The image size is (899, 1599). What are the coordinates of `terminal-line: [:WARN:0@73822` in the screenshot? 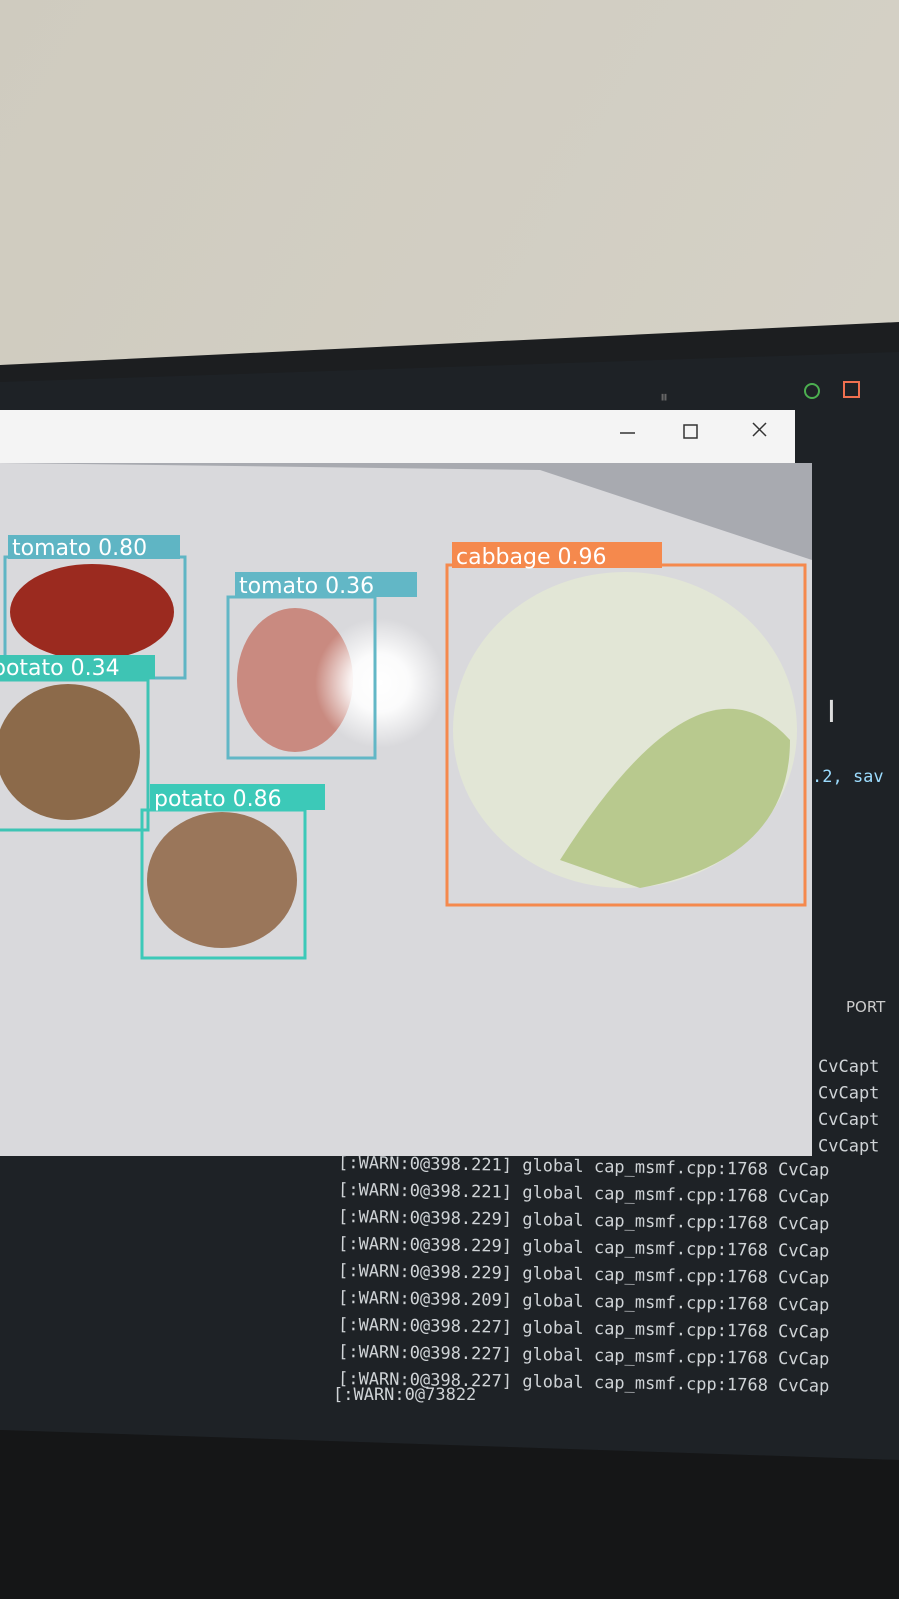 It's located at (404, 1395).